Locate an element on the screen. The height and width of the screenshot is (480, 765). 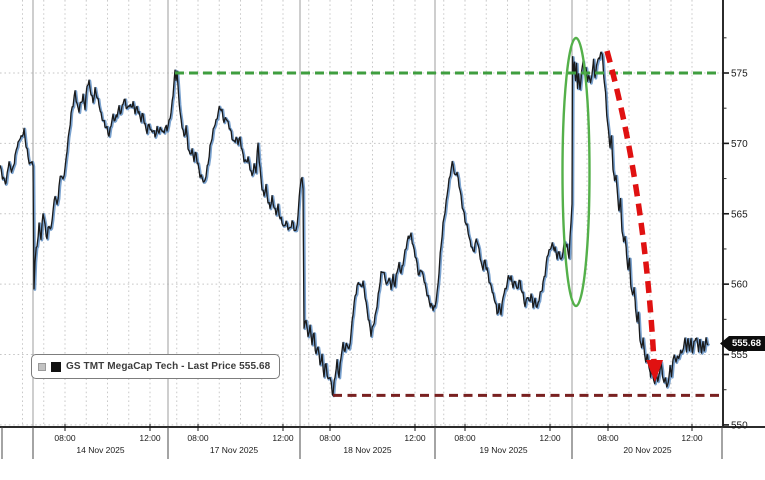
drop-arrow-head-icon is located at coordinates (654, 371).